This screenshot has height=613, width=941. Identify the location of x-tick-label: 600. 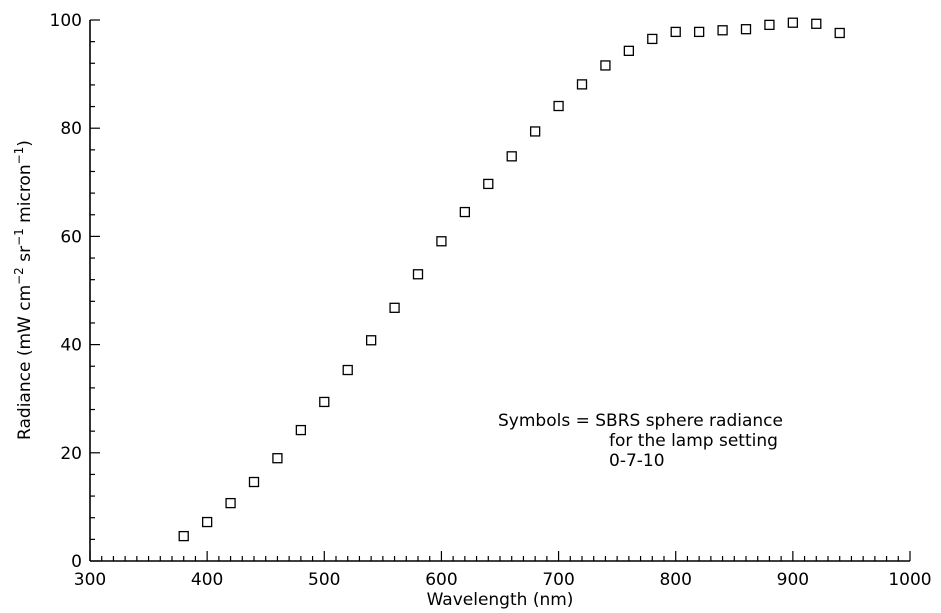
(441, 580).